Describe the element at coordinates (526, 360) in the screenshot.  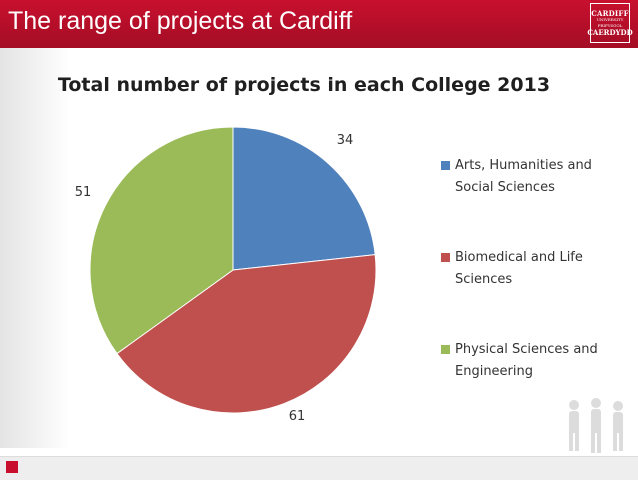
I see `legend-label-physical: Physical Sciences and Engineering` at that location.